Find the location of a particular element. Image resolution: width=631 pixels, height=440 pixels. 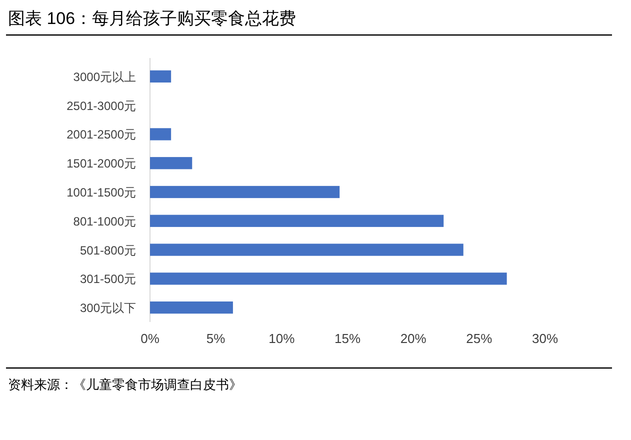

y-tick-label: 501-800元 is located at coordinates (108, 250).